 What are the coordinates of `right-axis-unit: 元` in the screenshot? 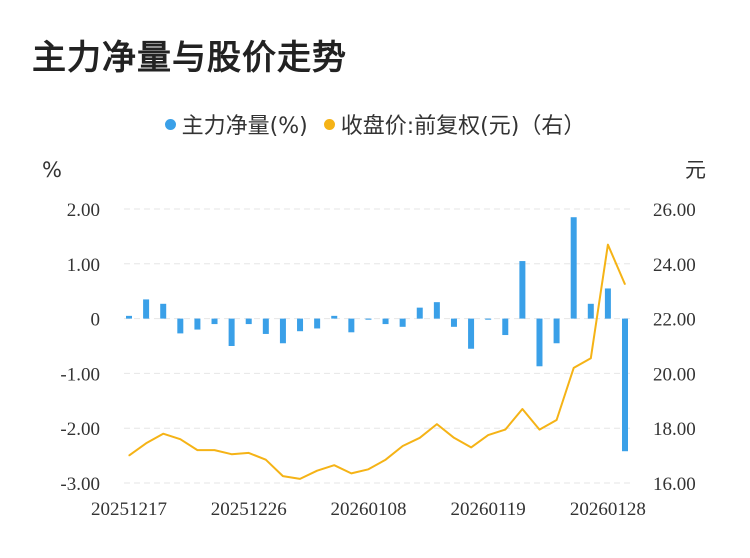 It's located at (695, 170).